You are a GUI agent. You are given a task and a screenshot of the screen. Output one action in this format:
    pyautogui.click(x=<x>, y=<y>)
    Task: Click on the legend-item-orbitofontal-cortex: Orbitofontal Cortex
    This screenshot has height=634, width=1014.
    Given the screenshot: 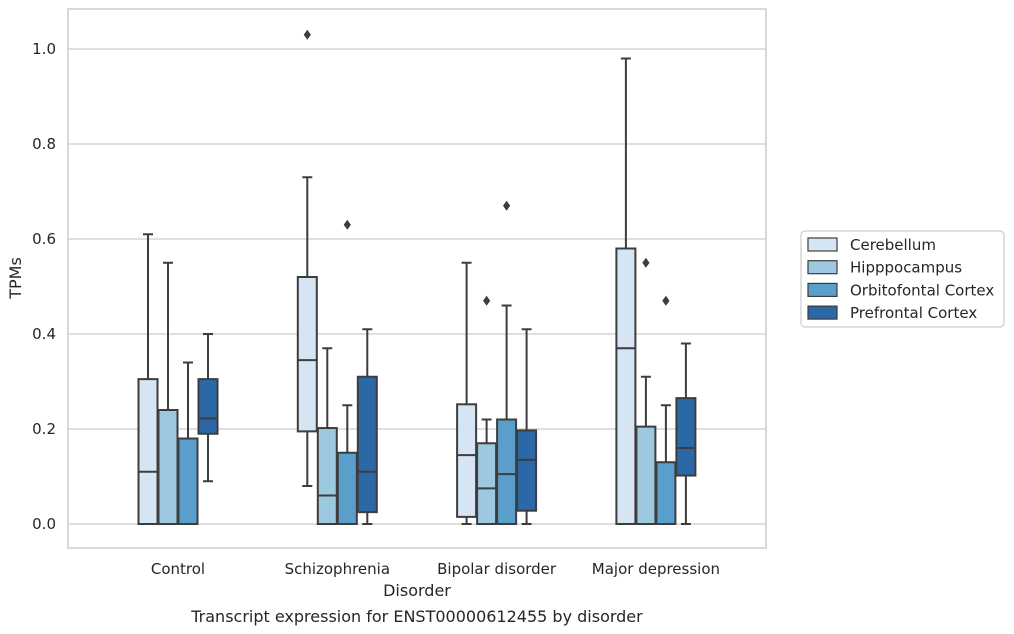 What is the action you would take?
    pyautogui.click(x=900, y=290)
    